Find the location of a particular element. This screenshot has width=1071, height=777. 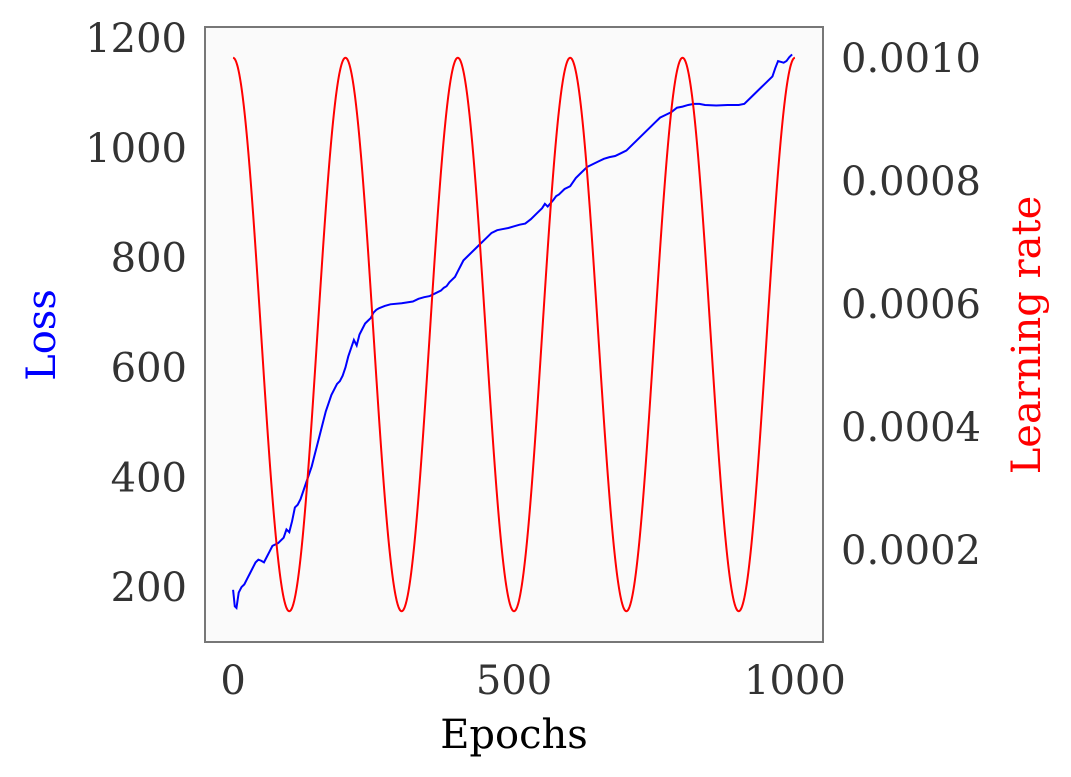

right-axis-ticks: 0.0002 0.0004 0.0006 0.0008 0.0010 is located at coordinates (911, 305).